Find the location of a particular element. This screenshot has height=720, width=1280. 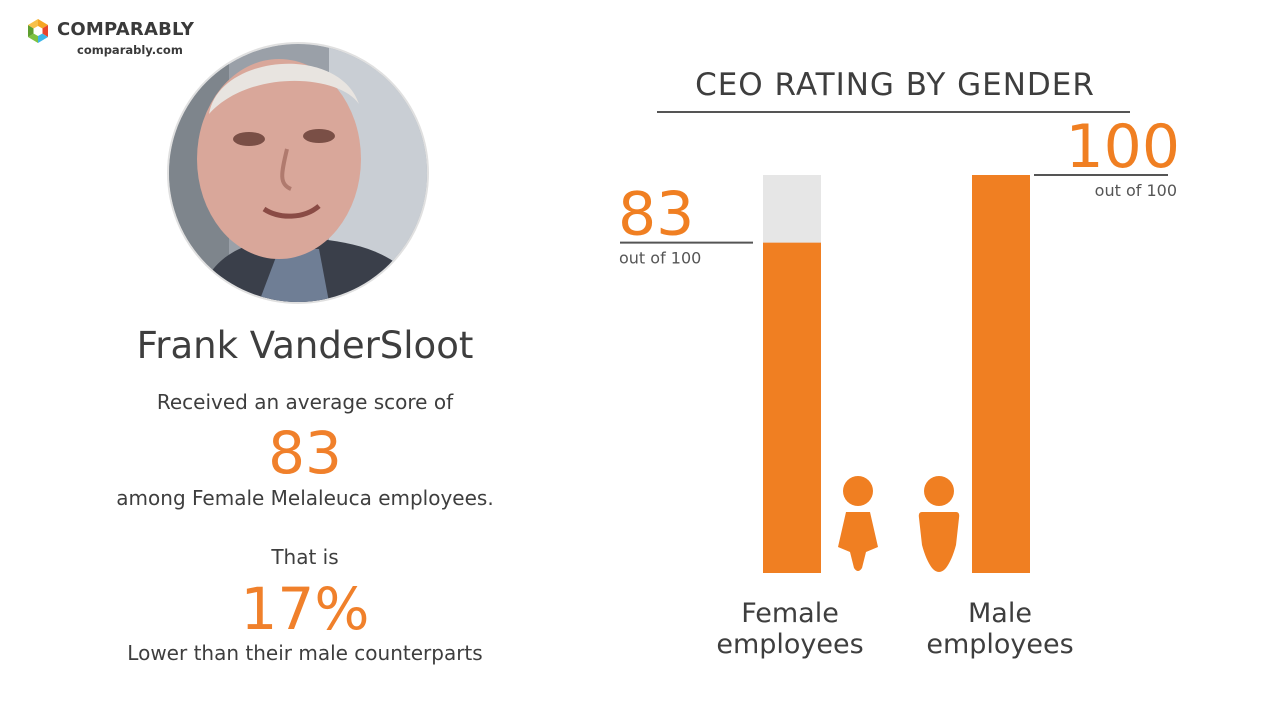

category-label-0-0: Female is located at coordinates (790, 613).